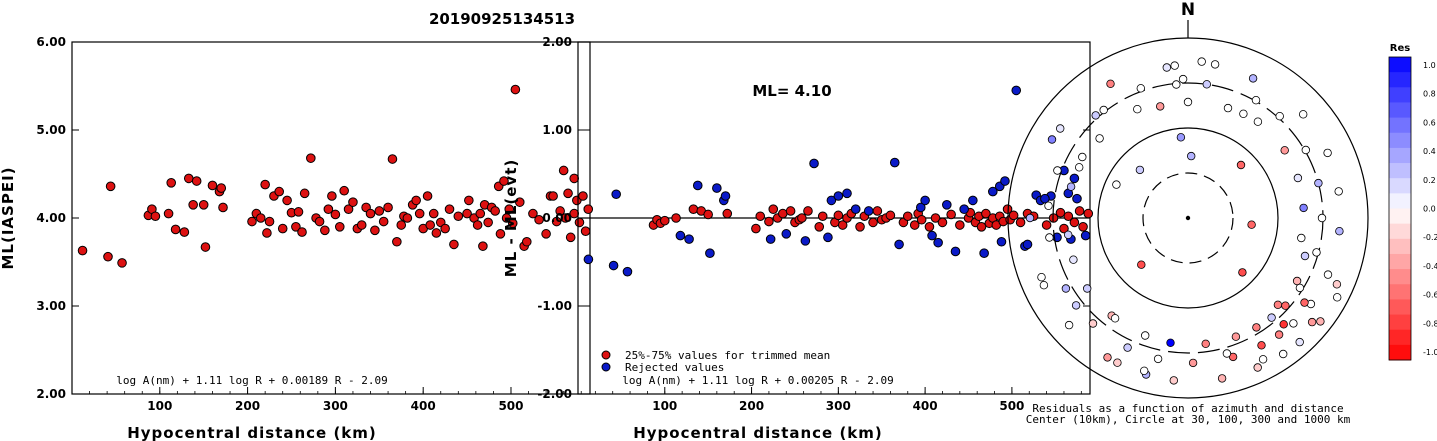 Image resolution: width=1437 pixels, height=441 pixels. Describe the element at coordinates (557, 130) in the screenshot. I see `plot2-ytick-label: 1.00` at that location.